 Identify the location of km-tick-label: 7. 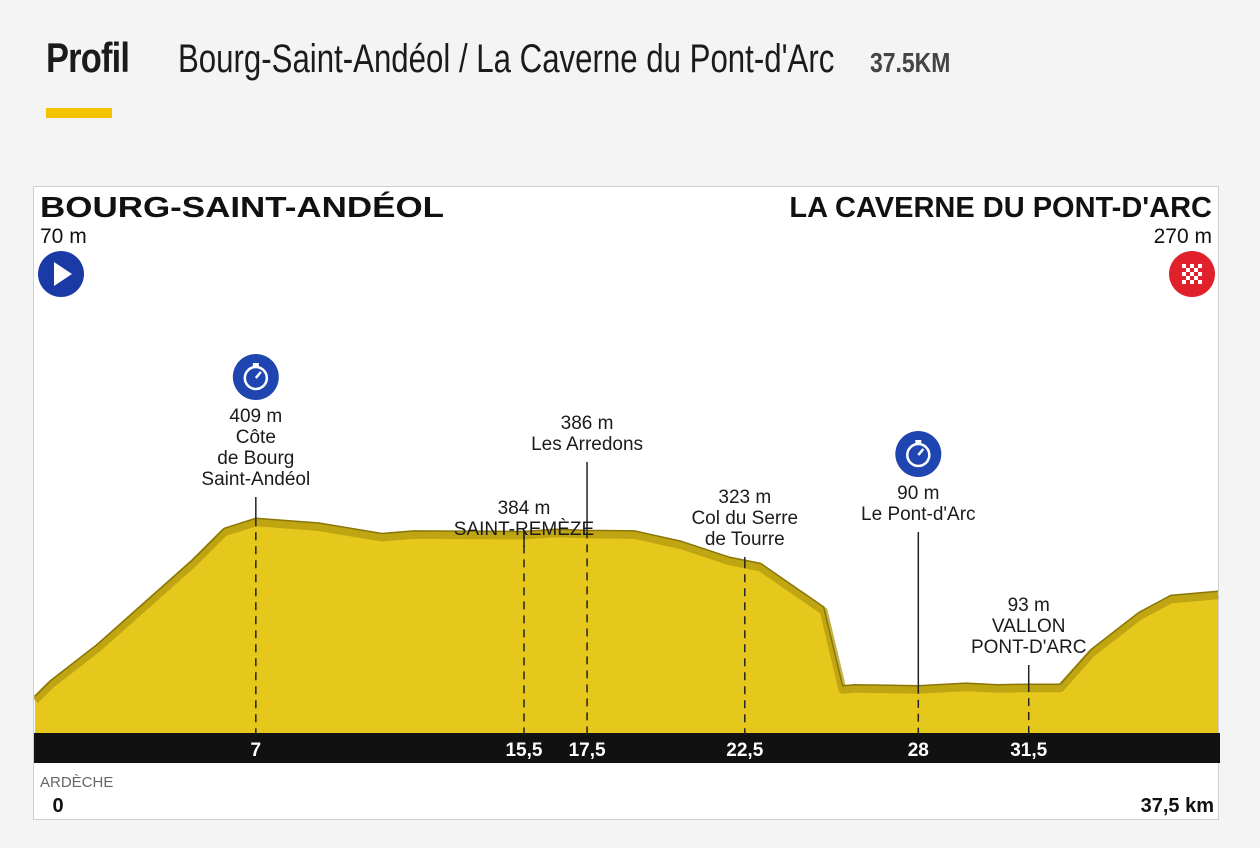
(256, 750).